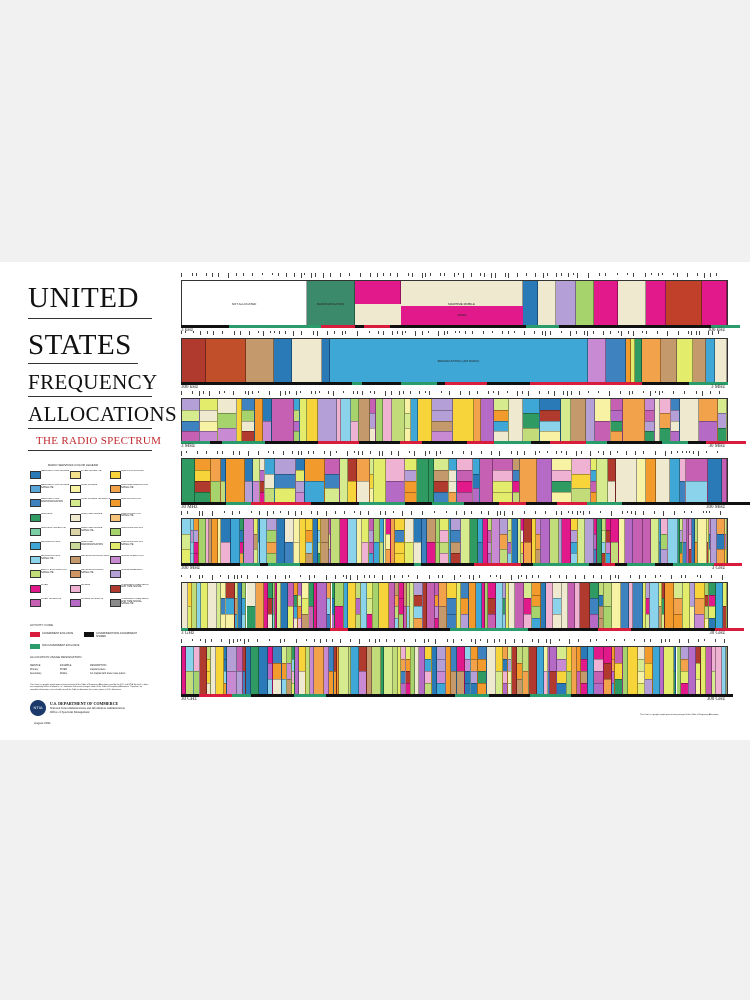 This screenshot has width=750, height=1000. Describe the element at coordinates (36, 673) in the screenshot. I see `usage-cell: Secondary` at that location.